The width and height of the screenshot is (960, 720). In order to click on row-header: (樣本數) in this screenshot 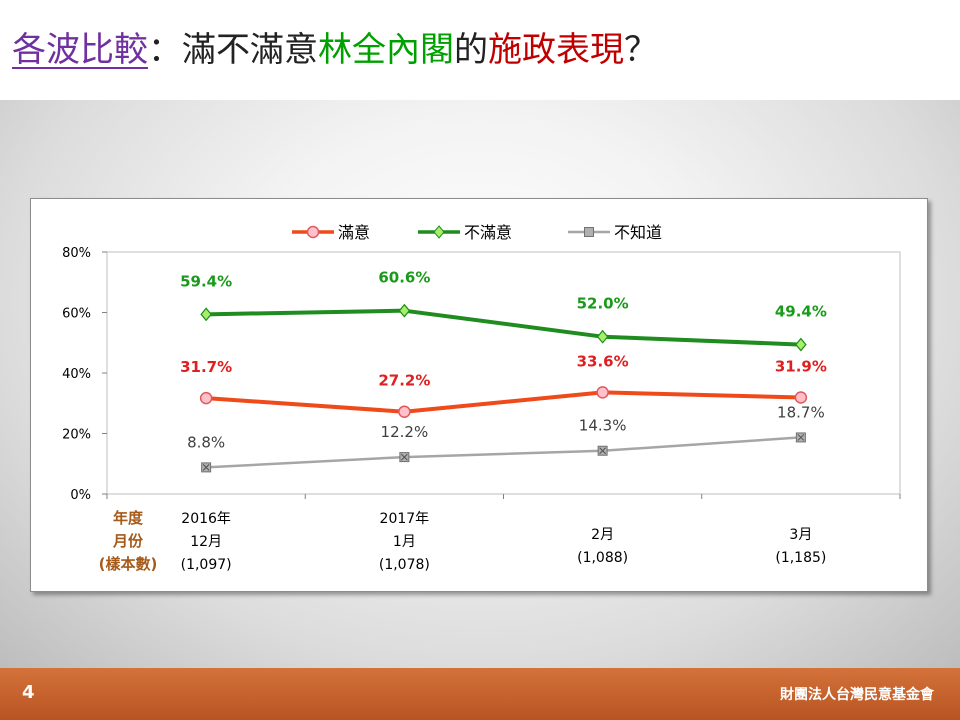, I will do `click(128, 564)`.